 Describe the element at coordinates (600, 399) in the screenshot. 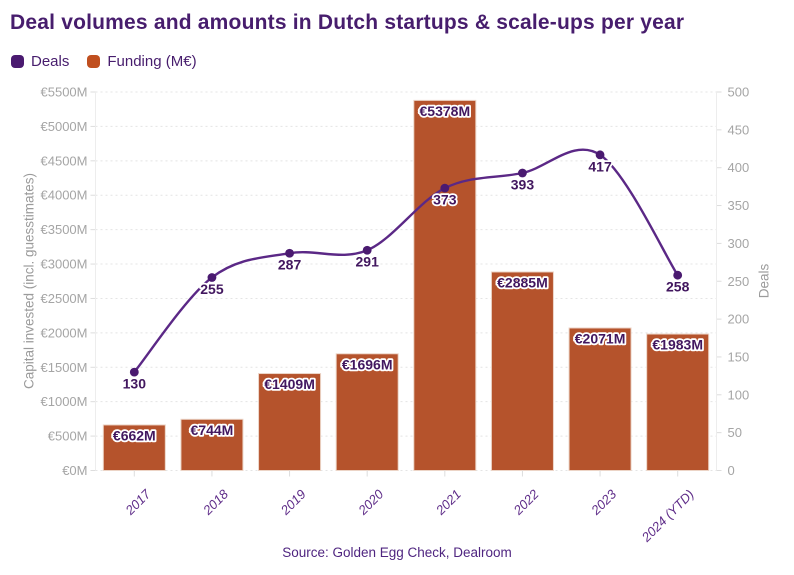

I see `funding-bar-2023` at that location.